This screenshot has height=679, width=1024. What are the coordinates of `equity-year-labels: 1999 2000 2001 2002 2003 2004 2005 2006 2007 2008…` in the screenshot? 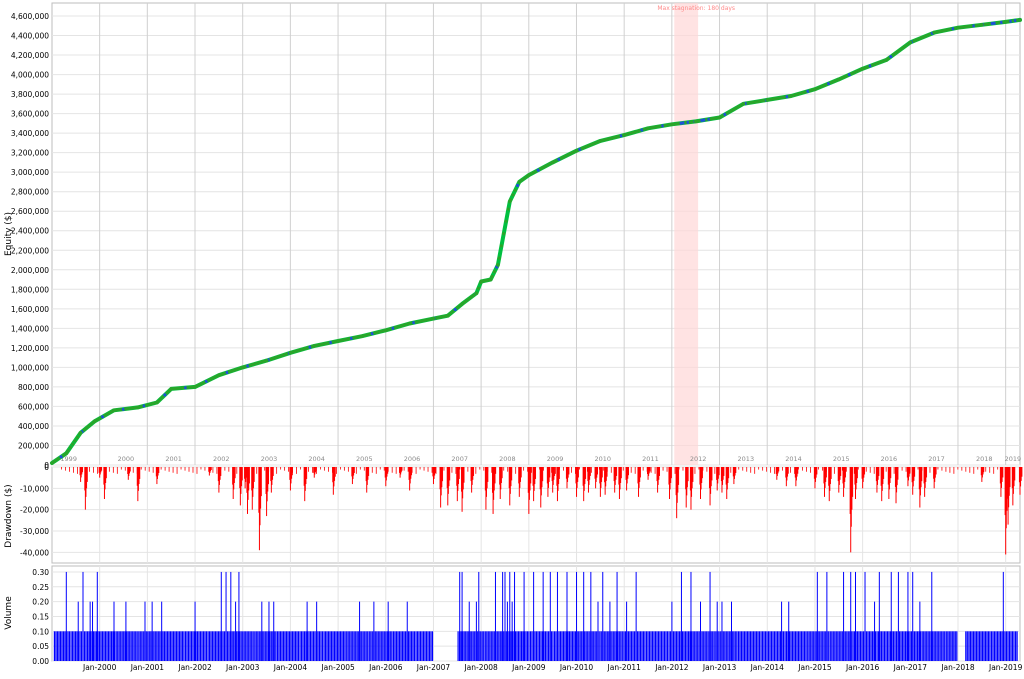 It's located at (540, 459).